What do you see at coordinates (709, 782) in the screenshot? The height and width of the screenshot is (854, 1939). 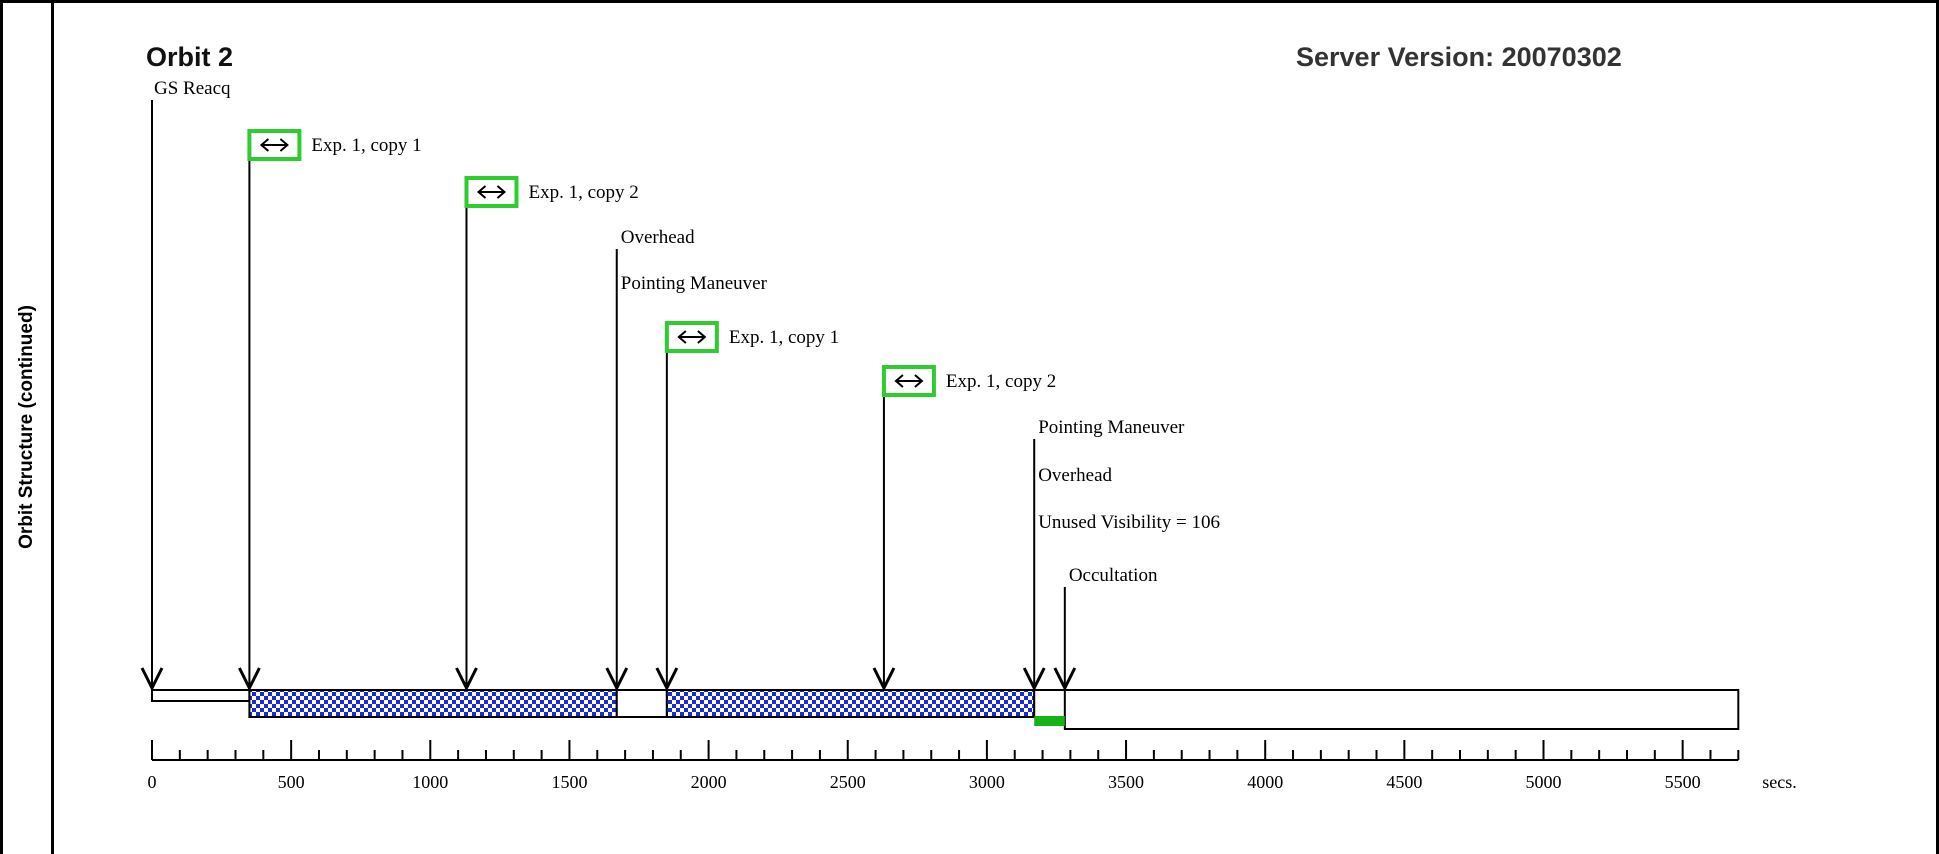 I see `axis-tick-label: 2000` at bounding box center [709, 782].